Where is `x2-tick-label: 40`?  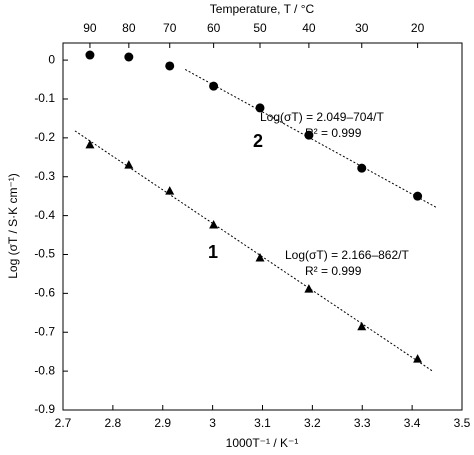 x2-tick-label: 40 is located at coordinates (309, 28).